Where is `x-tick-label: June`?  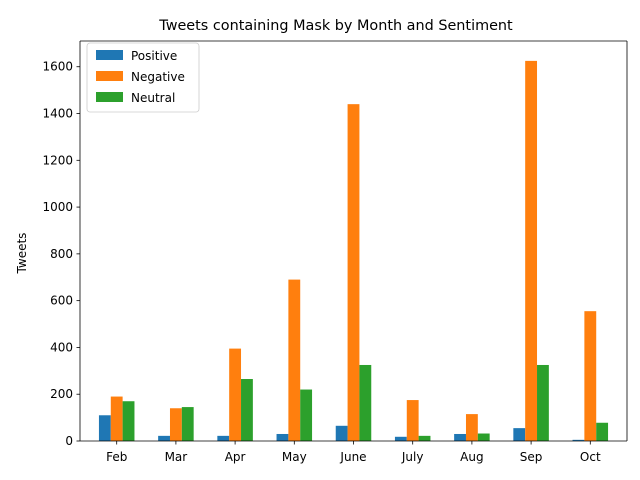
x-tick-label: June is located at coordinates (352, 457).